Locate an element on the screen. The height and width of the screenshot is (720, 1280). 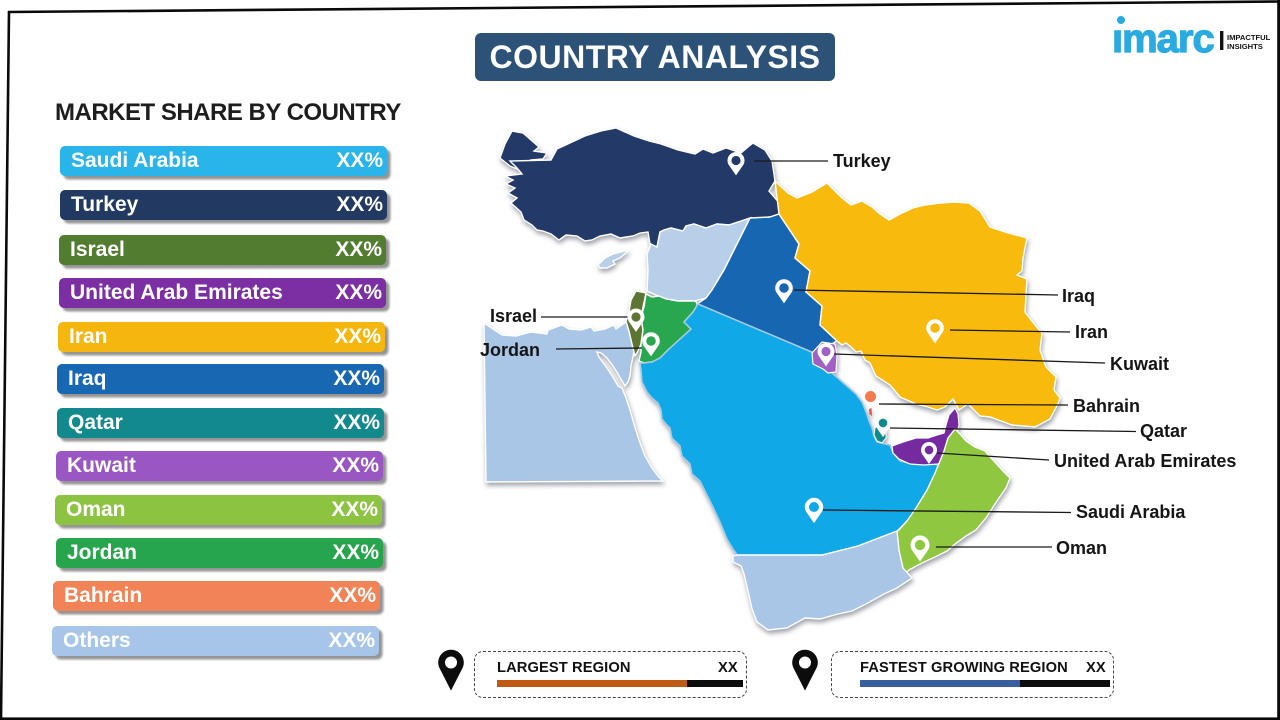
svg-text: Oman is located at coordinates (1081, 548).